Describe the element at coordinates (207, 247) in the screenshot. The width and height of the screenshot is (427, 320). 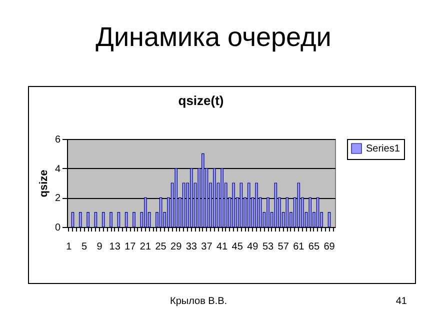
I see `x-tick-label: 37` at that location.